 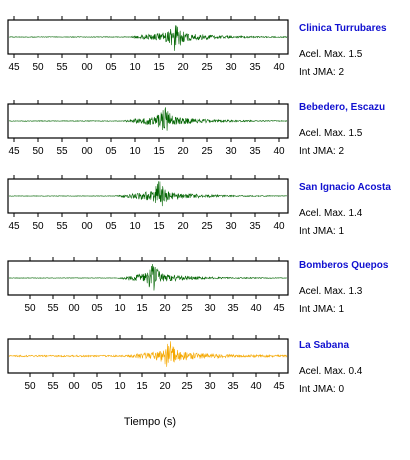 What do you see at coordinates (345, 187) in the screenshot?
I see `station-name: San Ignacio Acosta` at bounding box center [345, 187].